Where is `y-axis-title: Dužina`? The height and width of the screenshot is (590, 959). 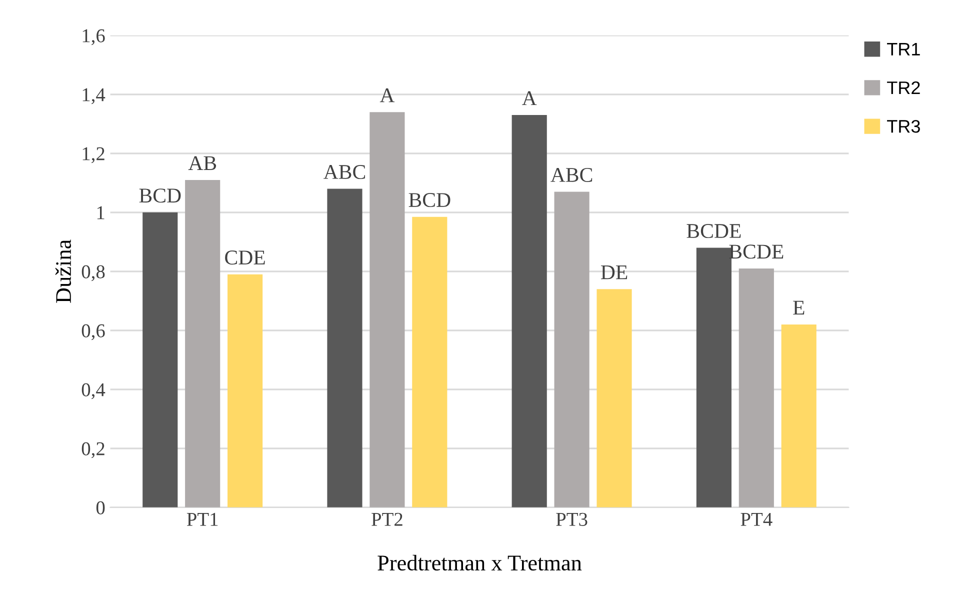
y-axis-title: Dužina is located at coordinates (63, 271).